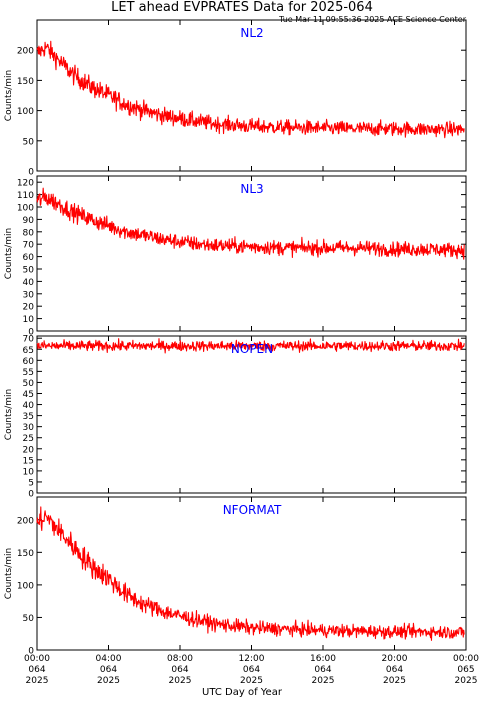  What do you see at coordinates (251, 189) in the screenshot?
I see `series-label: NL3` at bounding box center [251, 189].